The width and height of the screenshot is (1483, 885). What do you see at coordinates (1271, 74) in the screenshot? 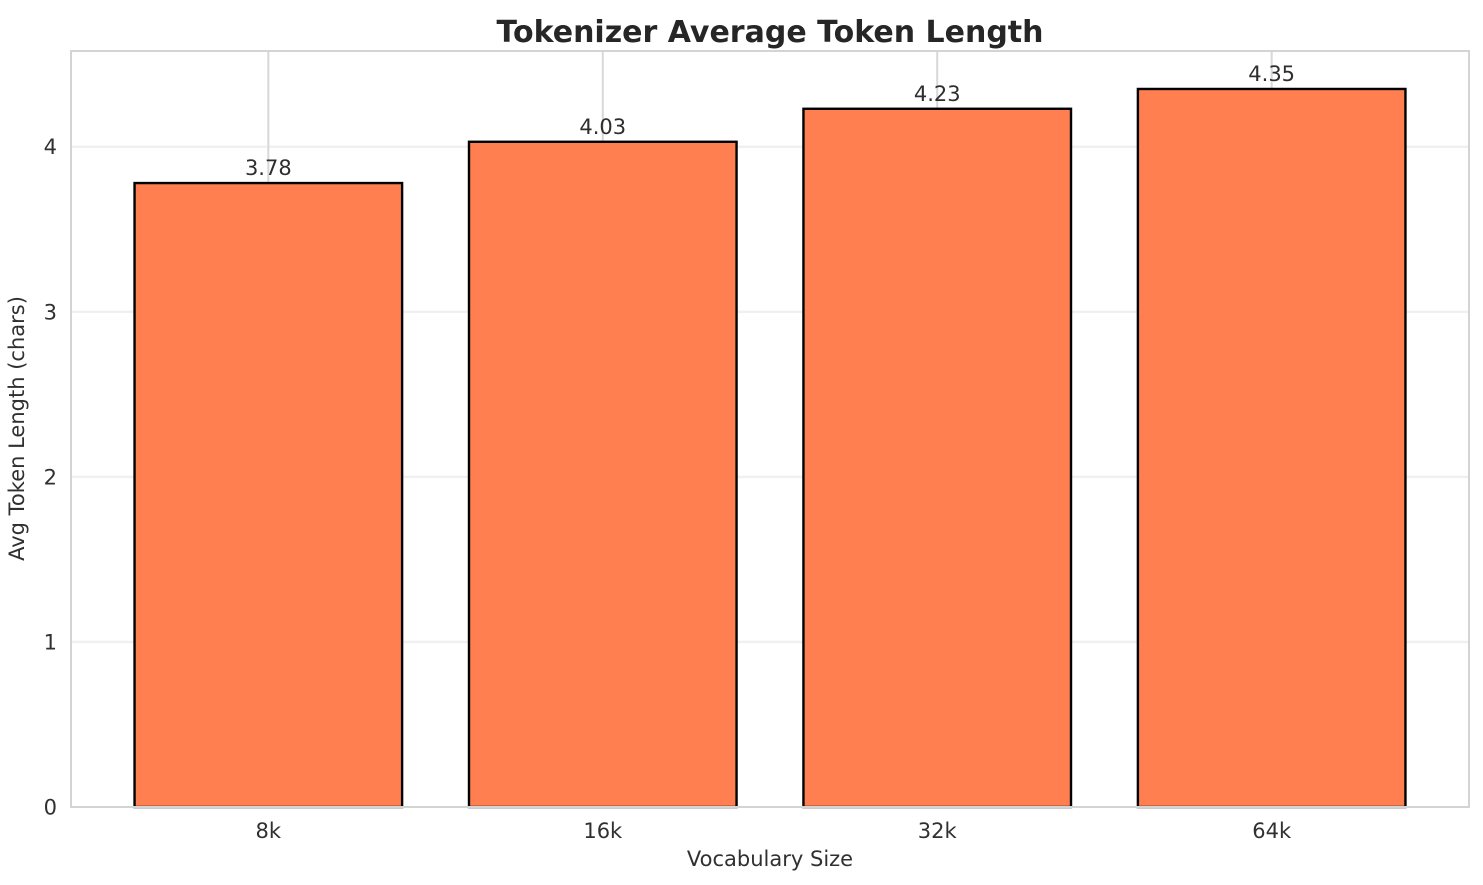
I see `bar-value-label: 4.35` at bounding box center [1271, 74].